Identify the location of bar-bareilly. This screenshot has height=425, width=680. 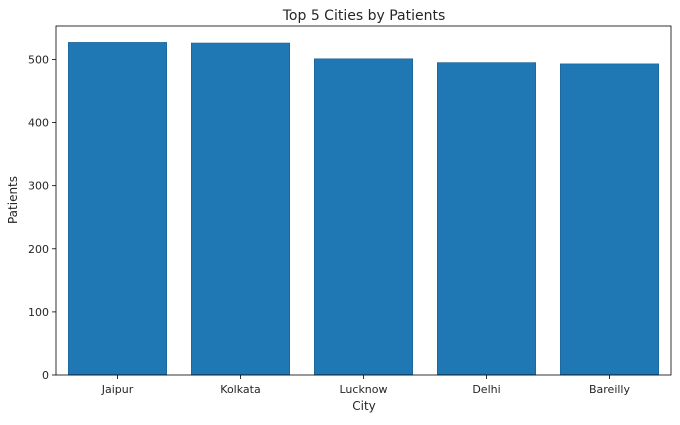
(609, 219).